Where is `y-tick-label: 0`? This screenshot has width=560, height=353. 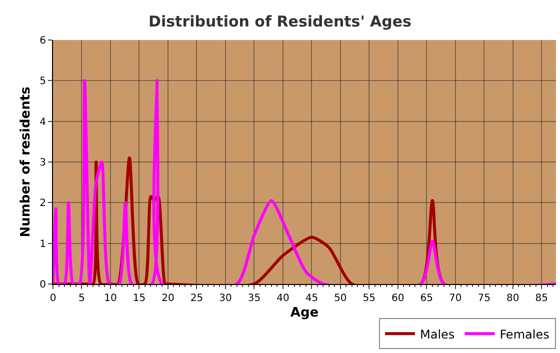 y-tick-label: 0 is located at coordinates (43, 285).